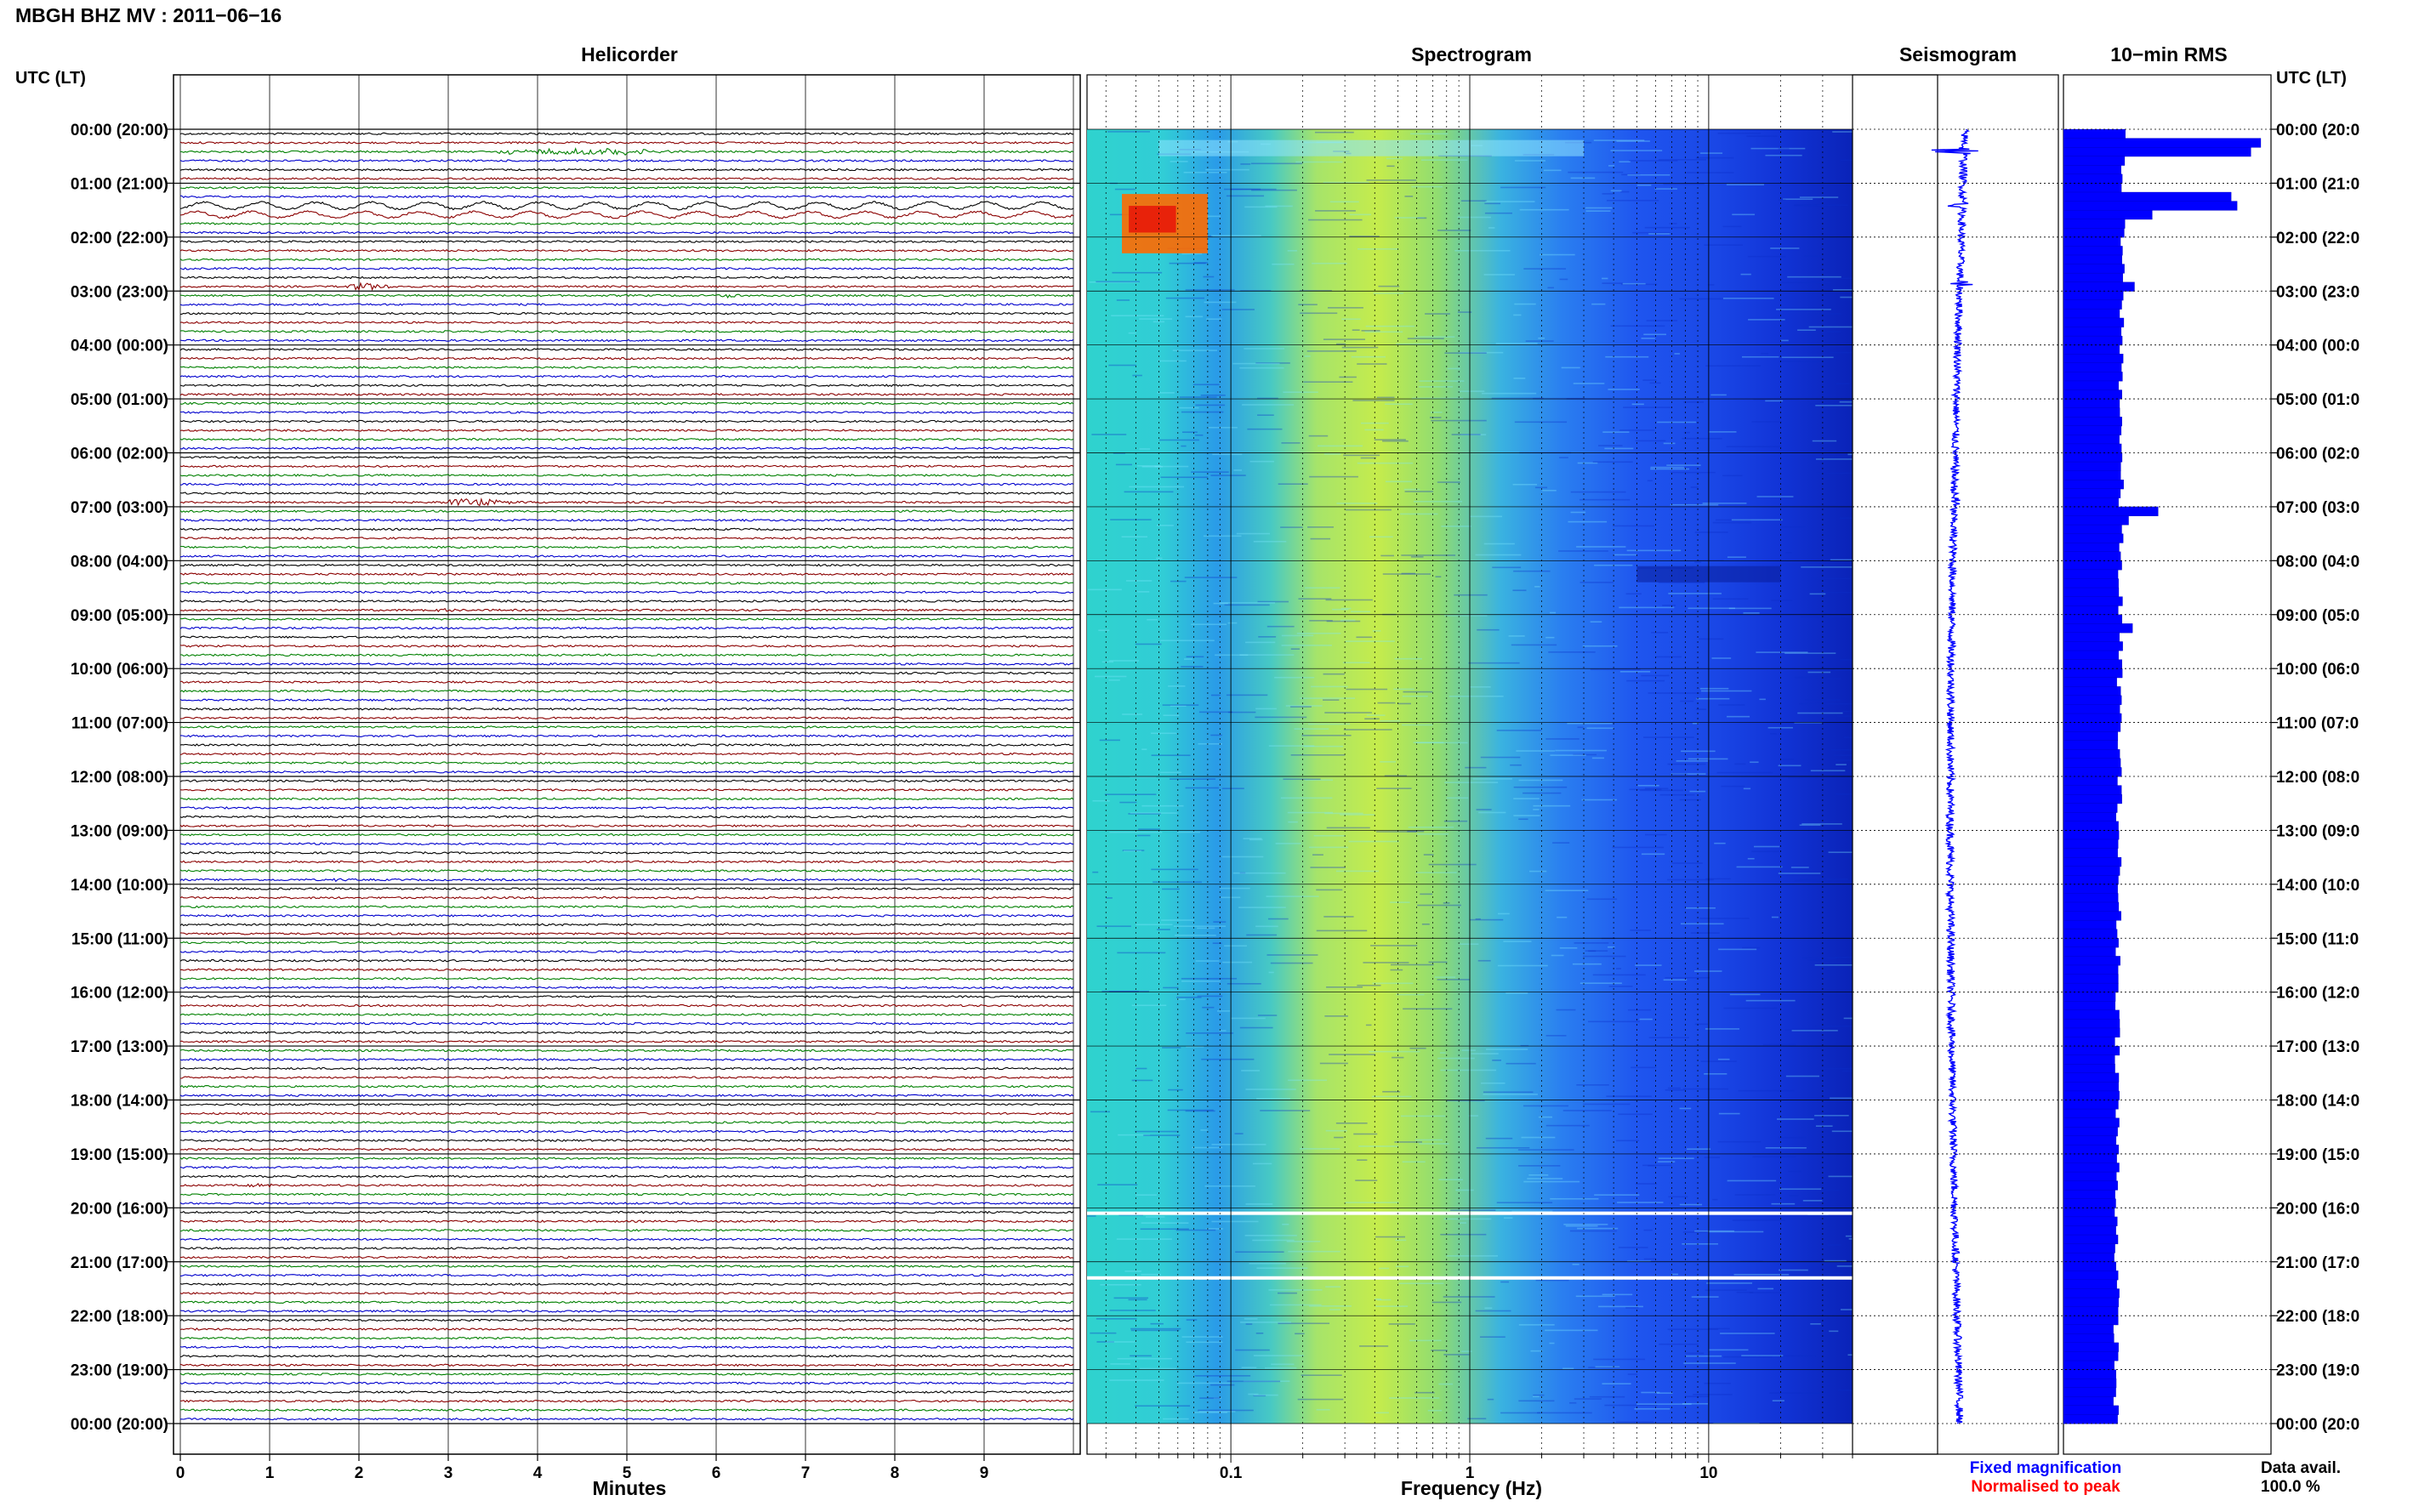 The width and height of the screenshot is (2419, 1512). What do you see at coordinates (119, 1155) in the screenshot?
I see `time-label-left: 19:00 (15:00)` at bounding box center [119, 1155].